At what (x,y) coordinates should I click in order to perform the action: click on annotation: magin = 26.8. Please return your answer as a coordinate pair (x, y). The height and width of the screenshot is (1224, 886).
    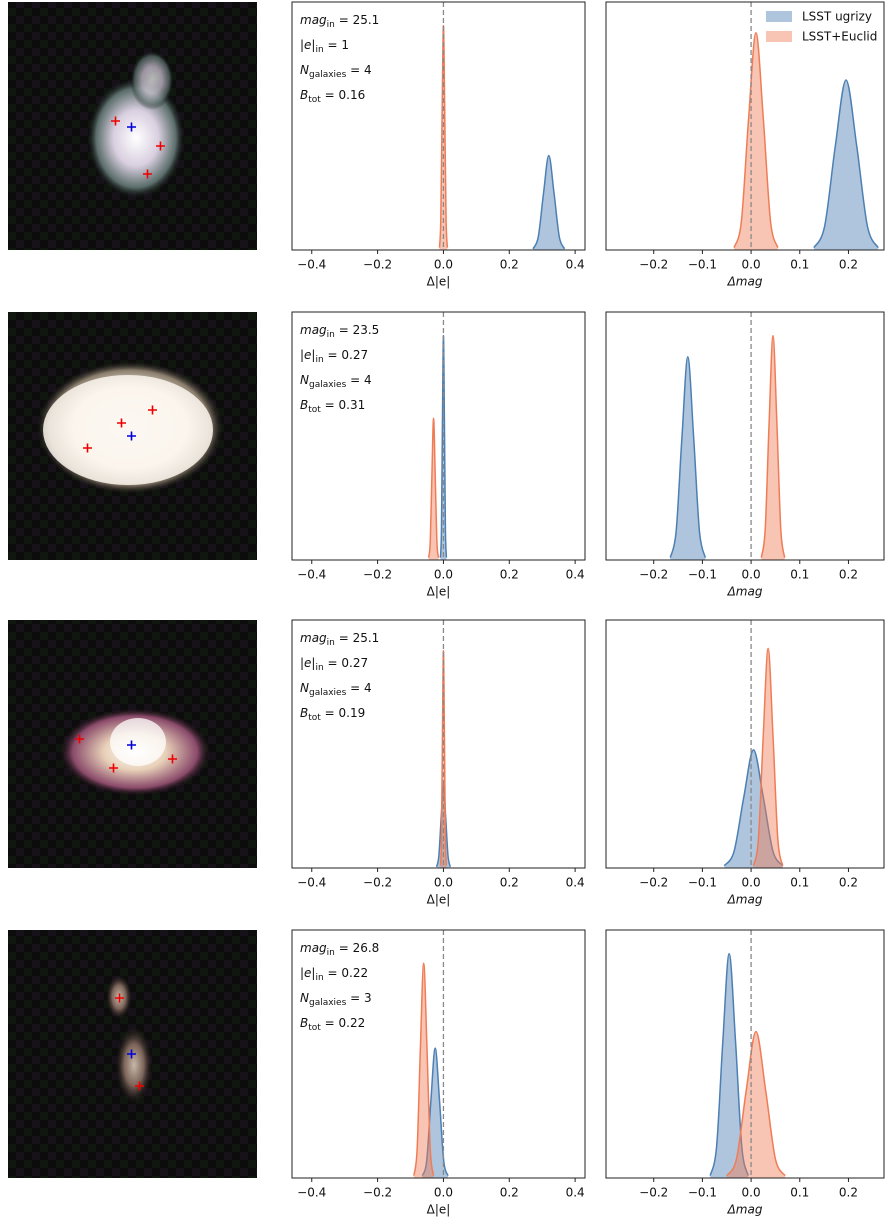
    Looking at the image, I should click on (339, 949).